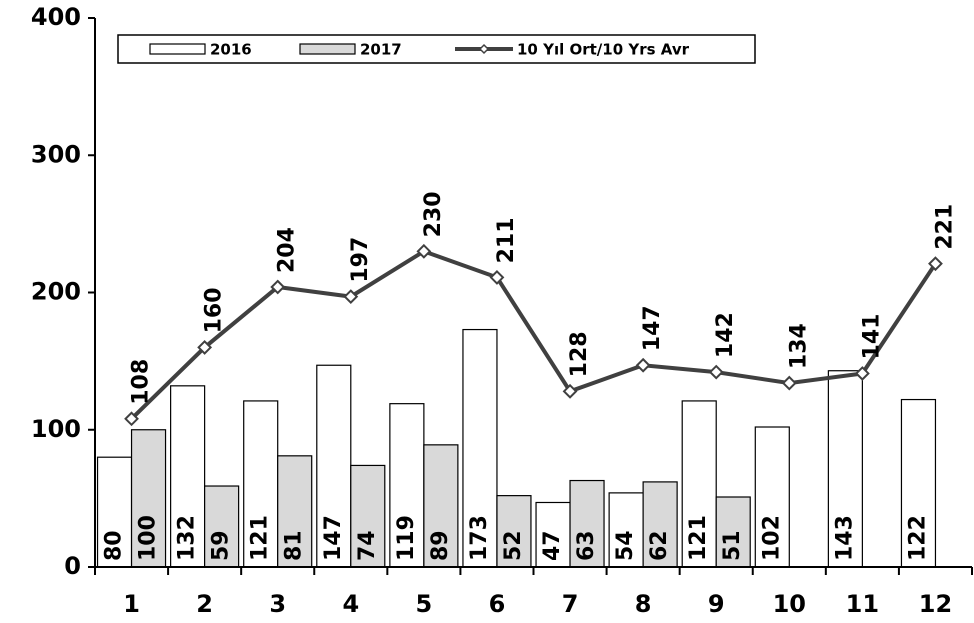 Image resolution: width=974 pixels, height=623 pixels. Describe the element at coordinates (350, 604) in the screenshot. I see `x-tick-label: 4` at that location.